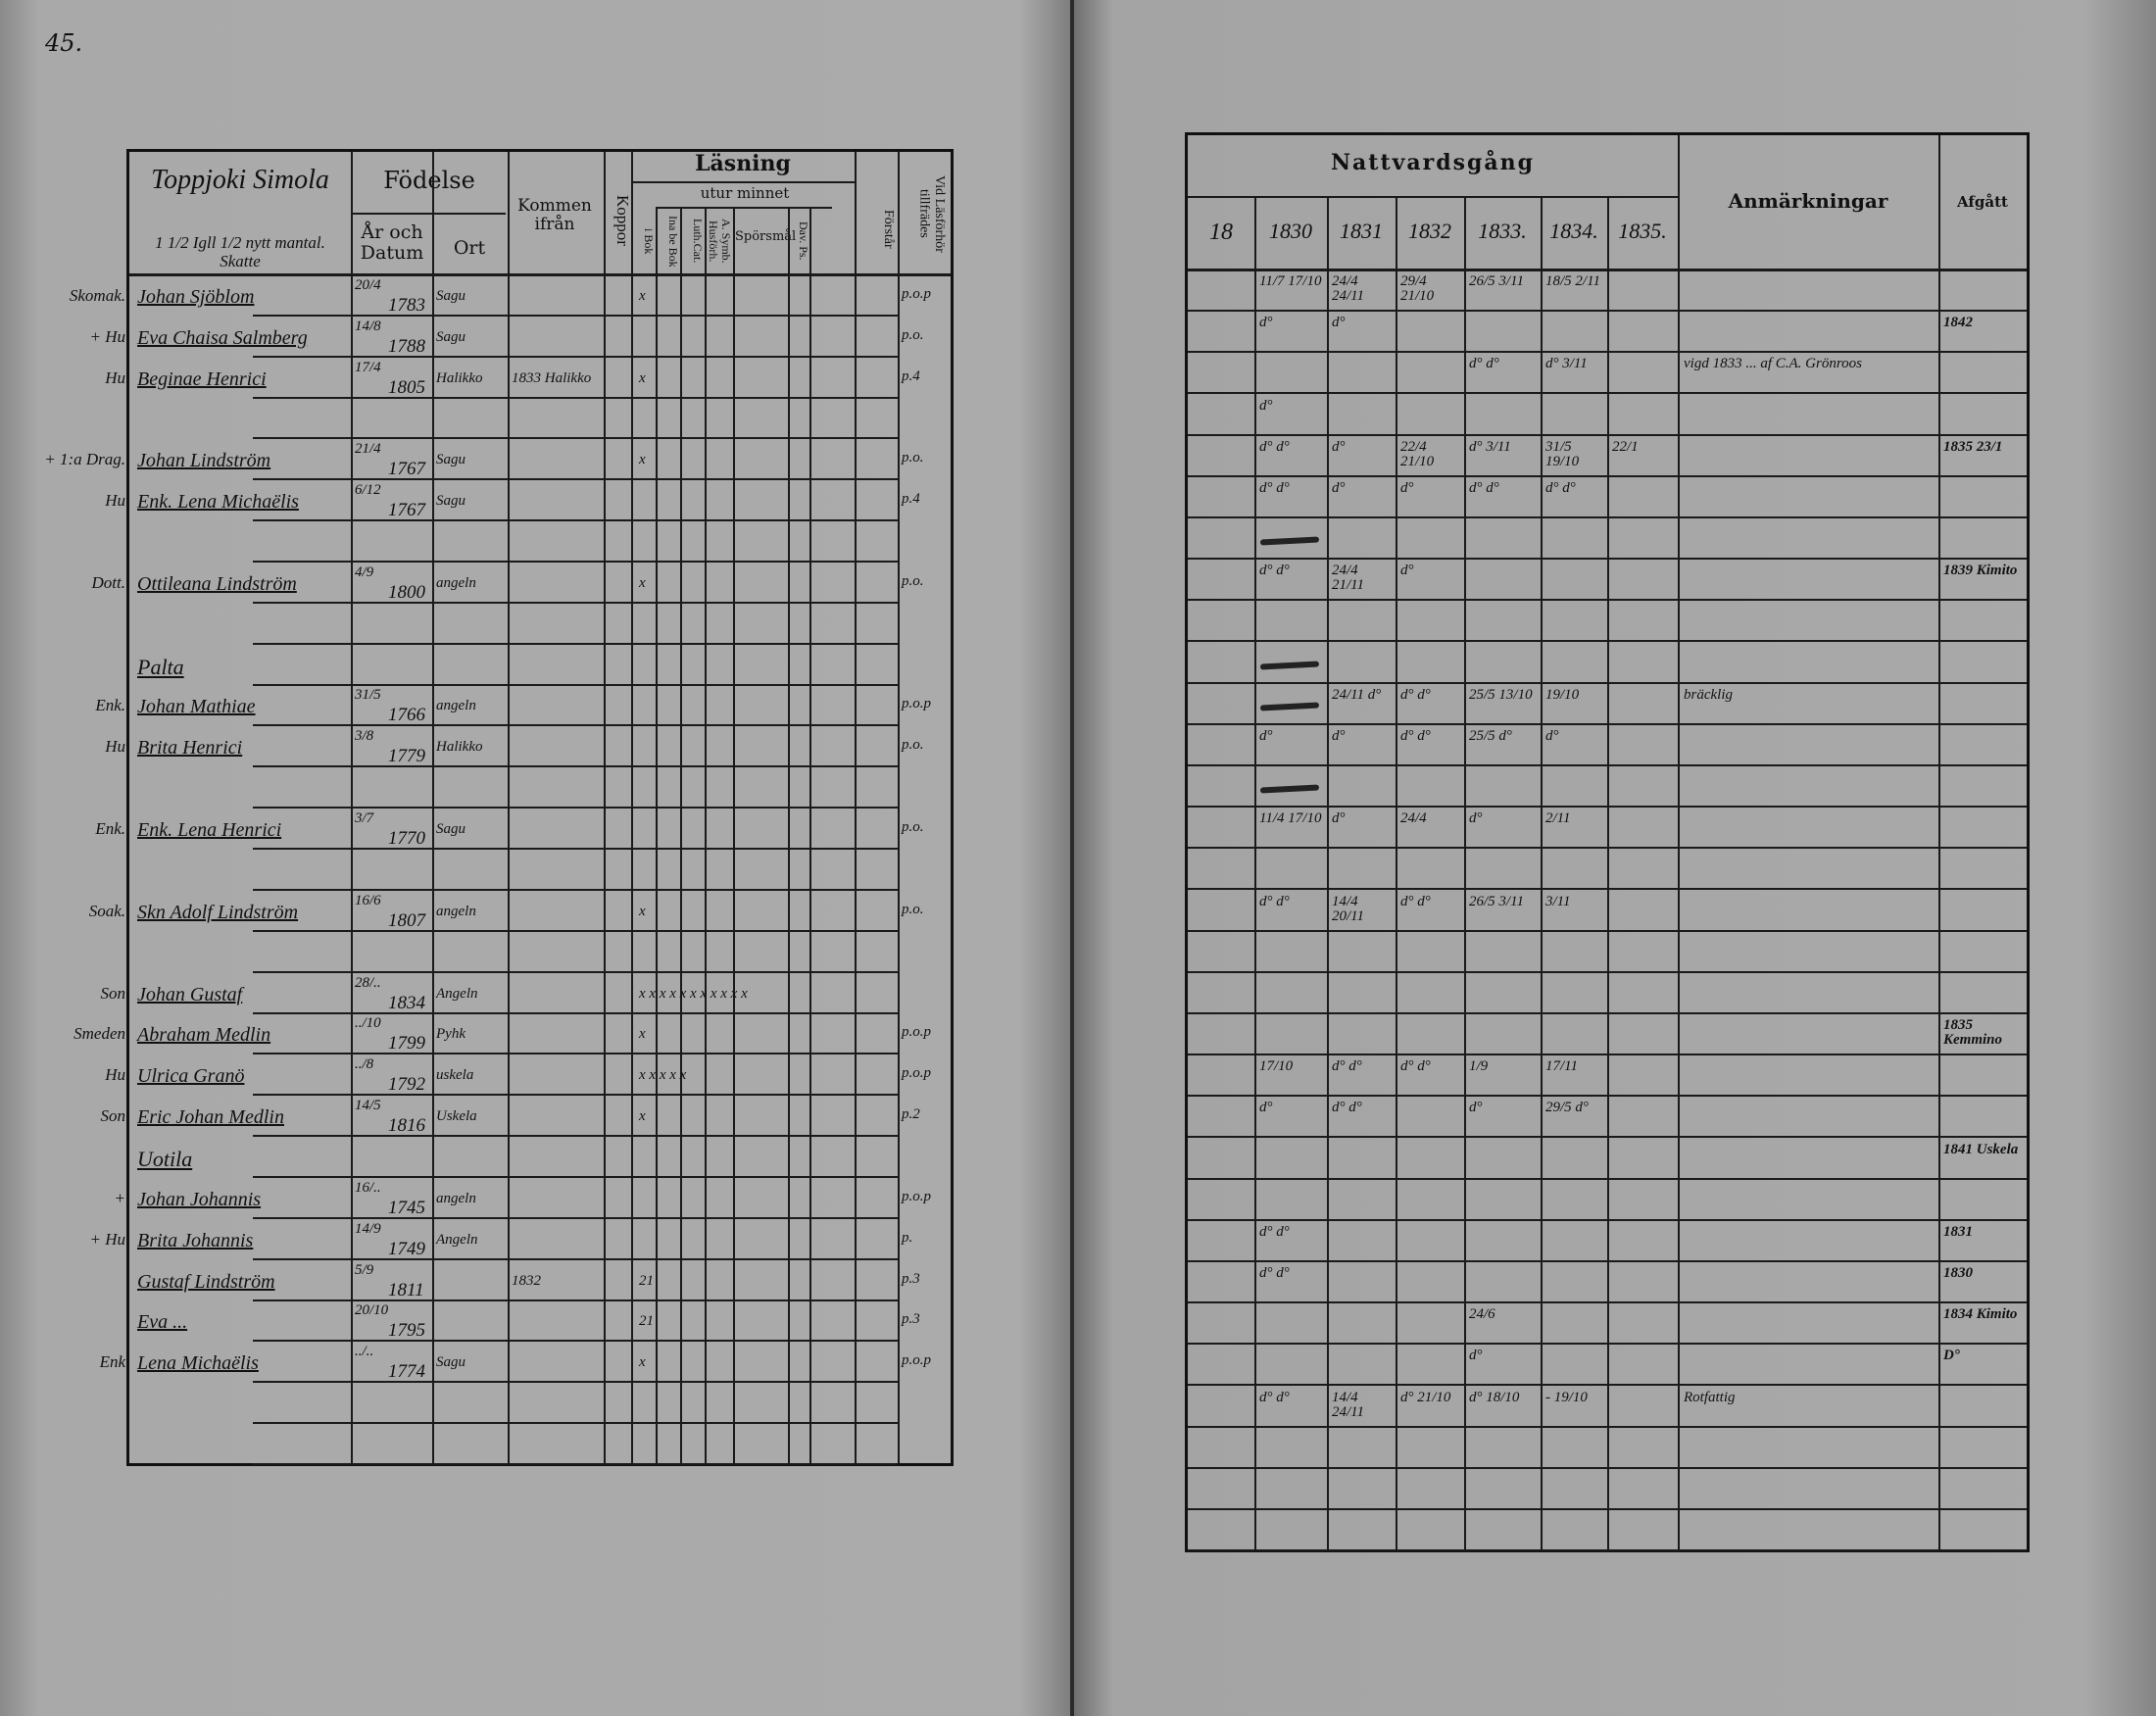 This screenshot has width=2156, height=1716. What do you see at coordinates (456, 582) in the screenshot?
I see `row-birth-place: angeln` at bounding box center [456, 582].